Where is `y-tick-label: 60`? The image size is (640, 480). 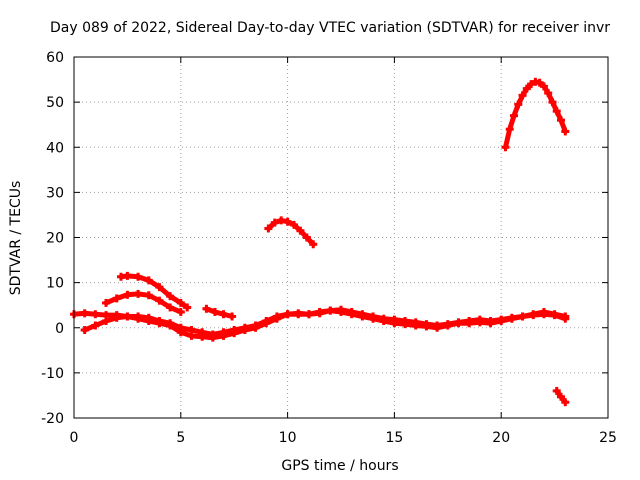 y-tick-label: 60 is located at coordinates (55, 58).